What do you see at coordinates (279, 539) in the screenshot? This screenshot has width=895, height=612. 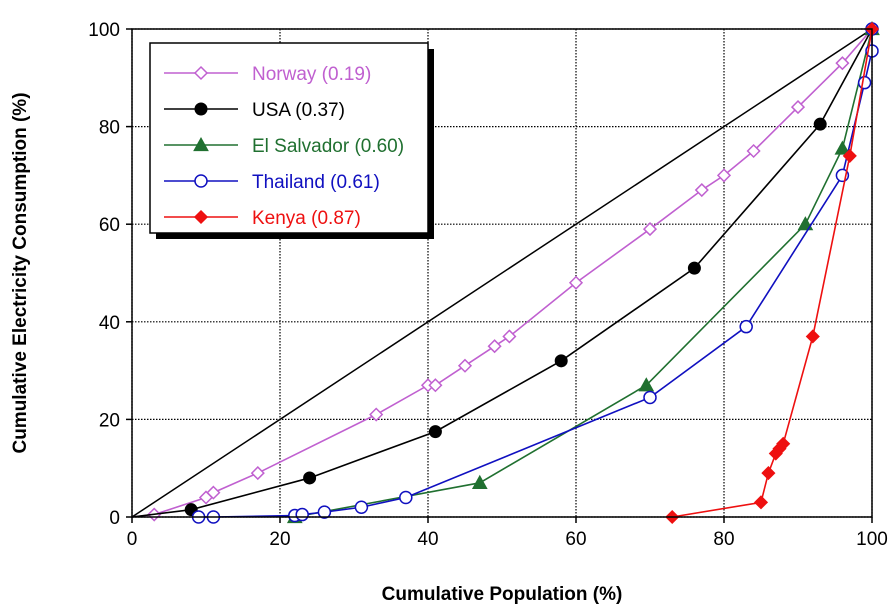 I see `x-tick-label: 20` at bounding box center [279, 539].